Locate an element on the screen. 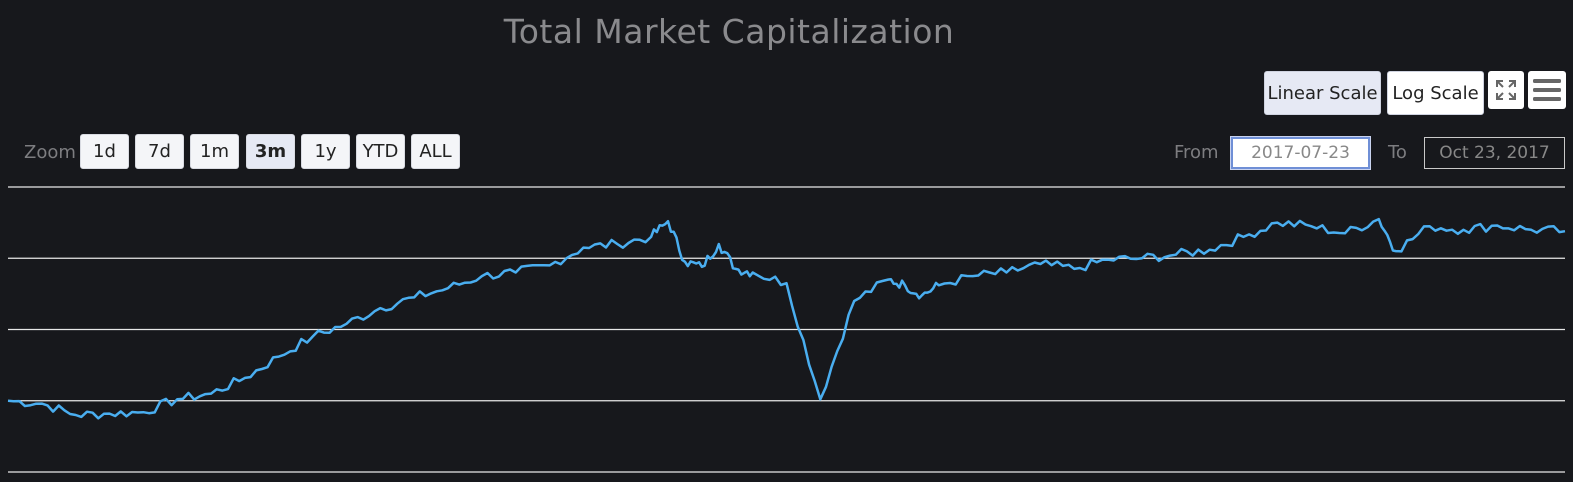 This screenshot has width=1573, height=482. linear-scale-button: Linear Scale is located at coordinates (1322, 93).